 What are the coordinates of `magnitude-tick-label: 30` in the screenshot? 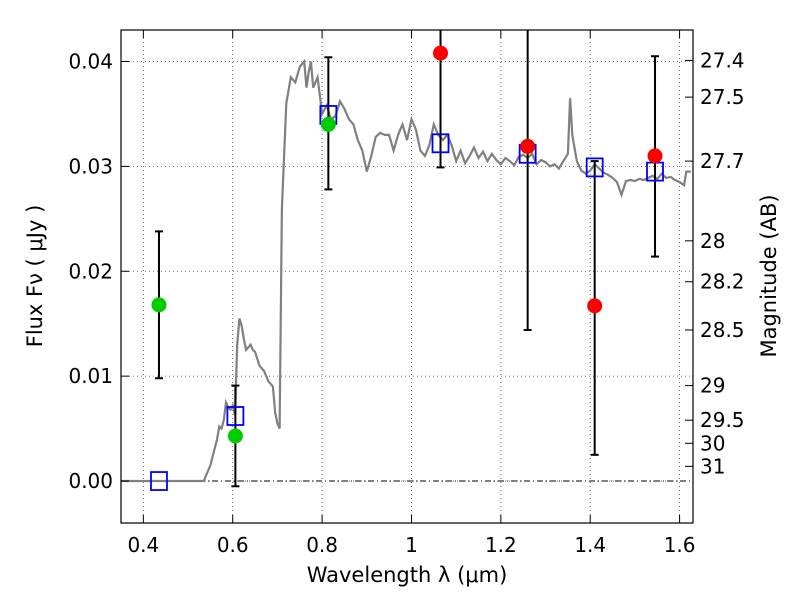 It's located at (712, 443).